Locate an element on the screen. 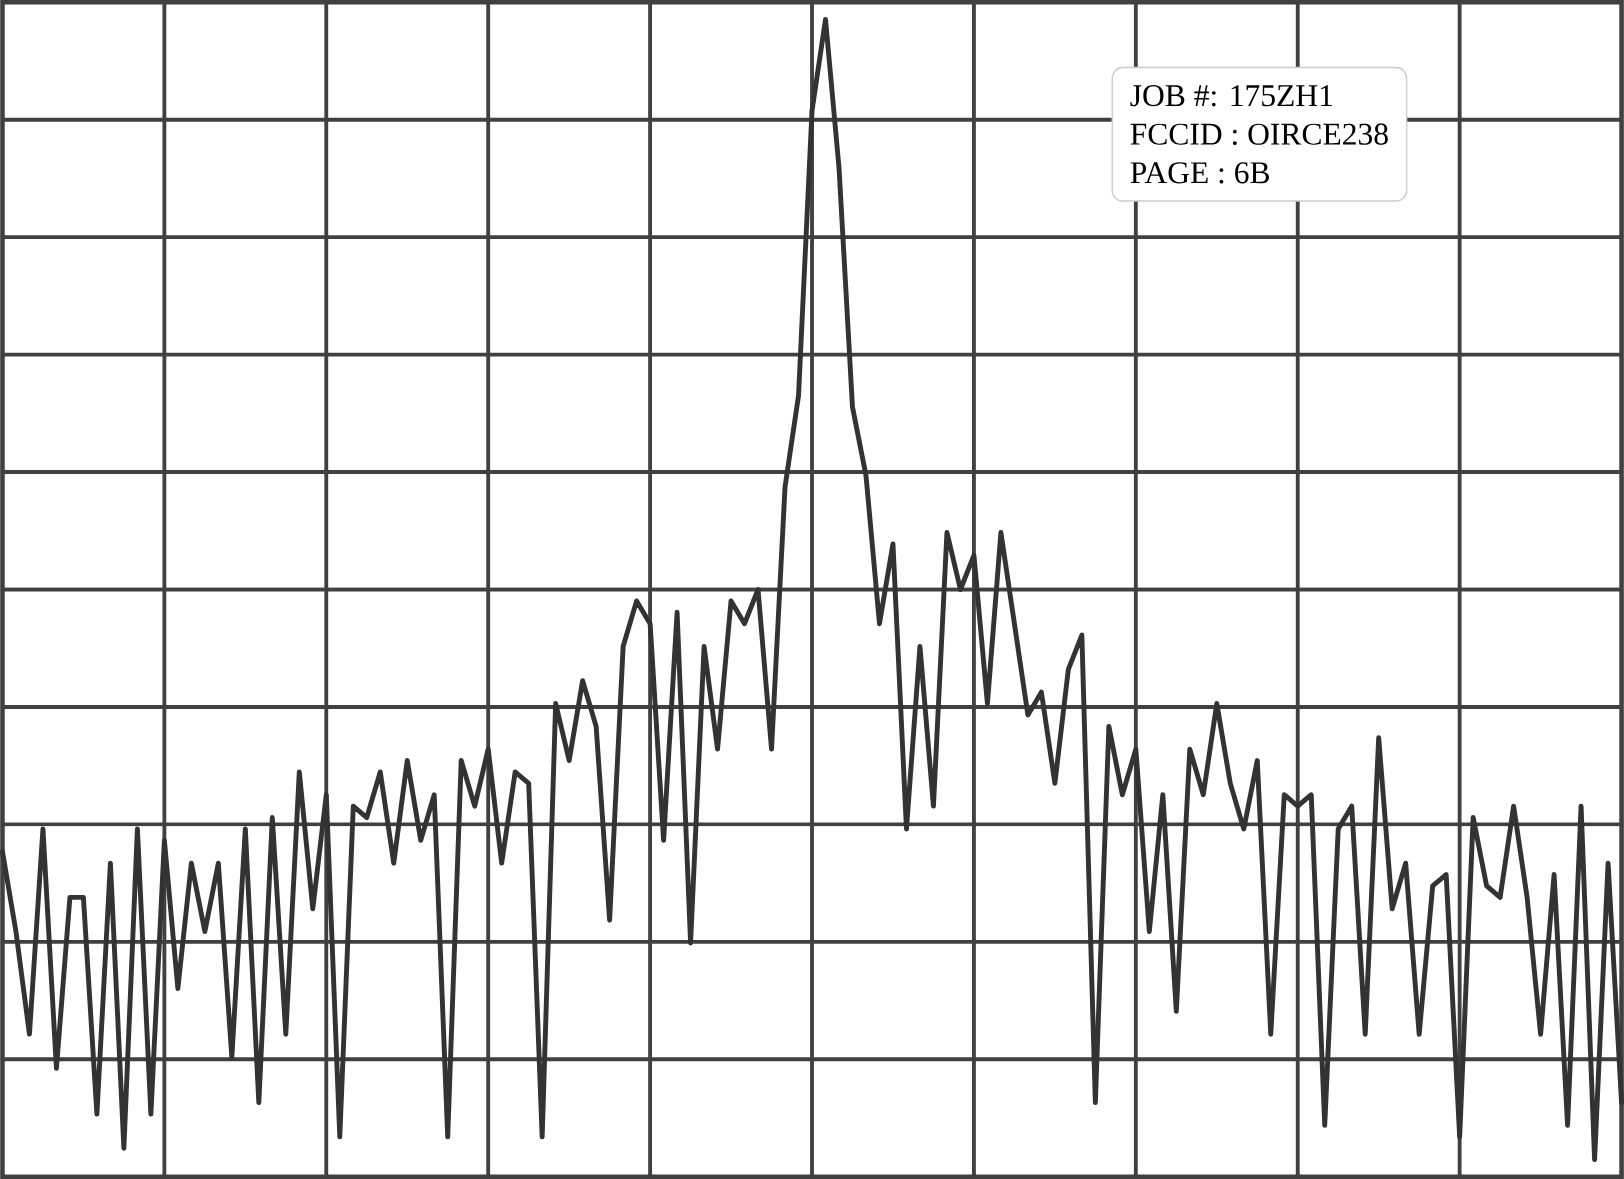 The height and width of the screenshot is (1179, 1624). annotation: PAGE : 6B is located at coordinates (1200, 173).